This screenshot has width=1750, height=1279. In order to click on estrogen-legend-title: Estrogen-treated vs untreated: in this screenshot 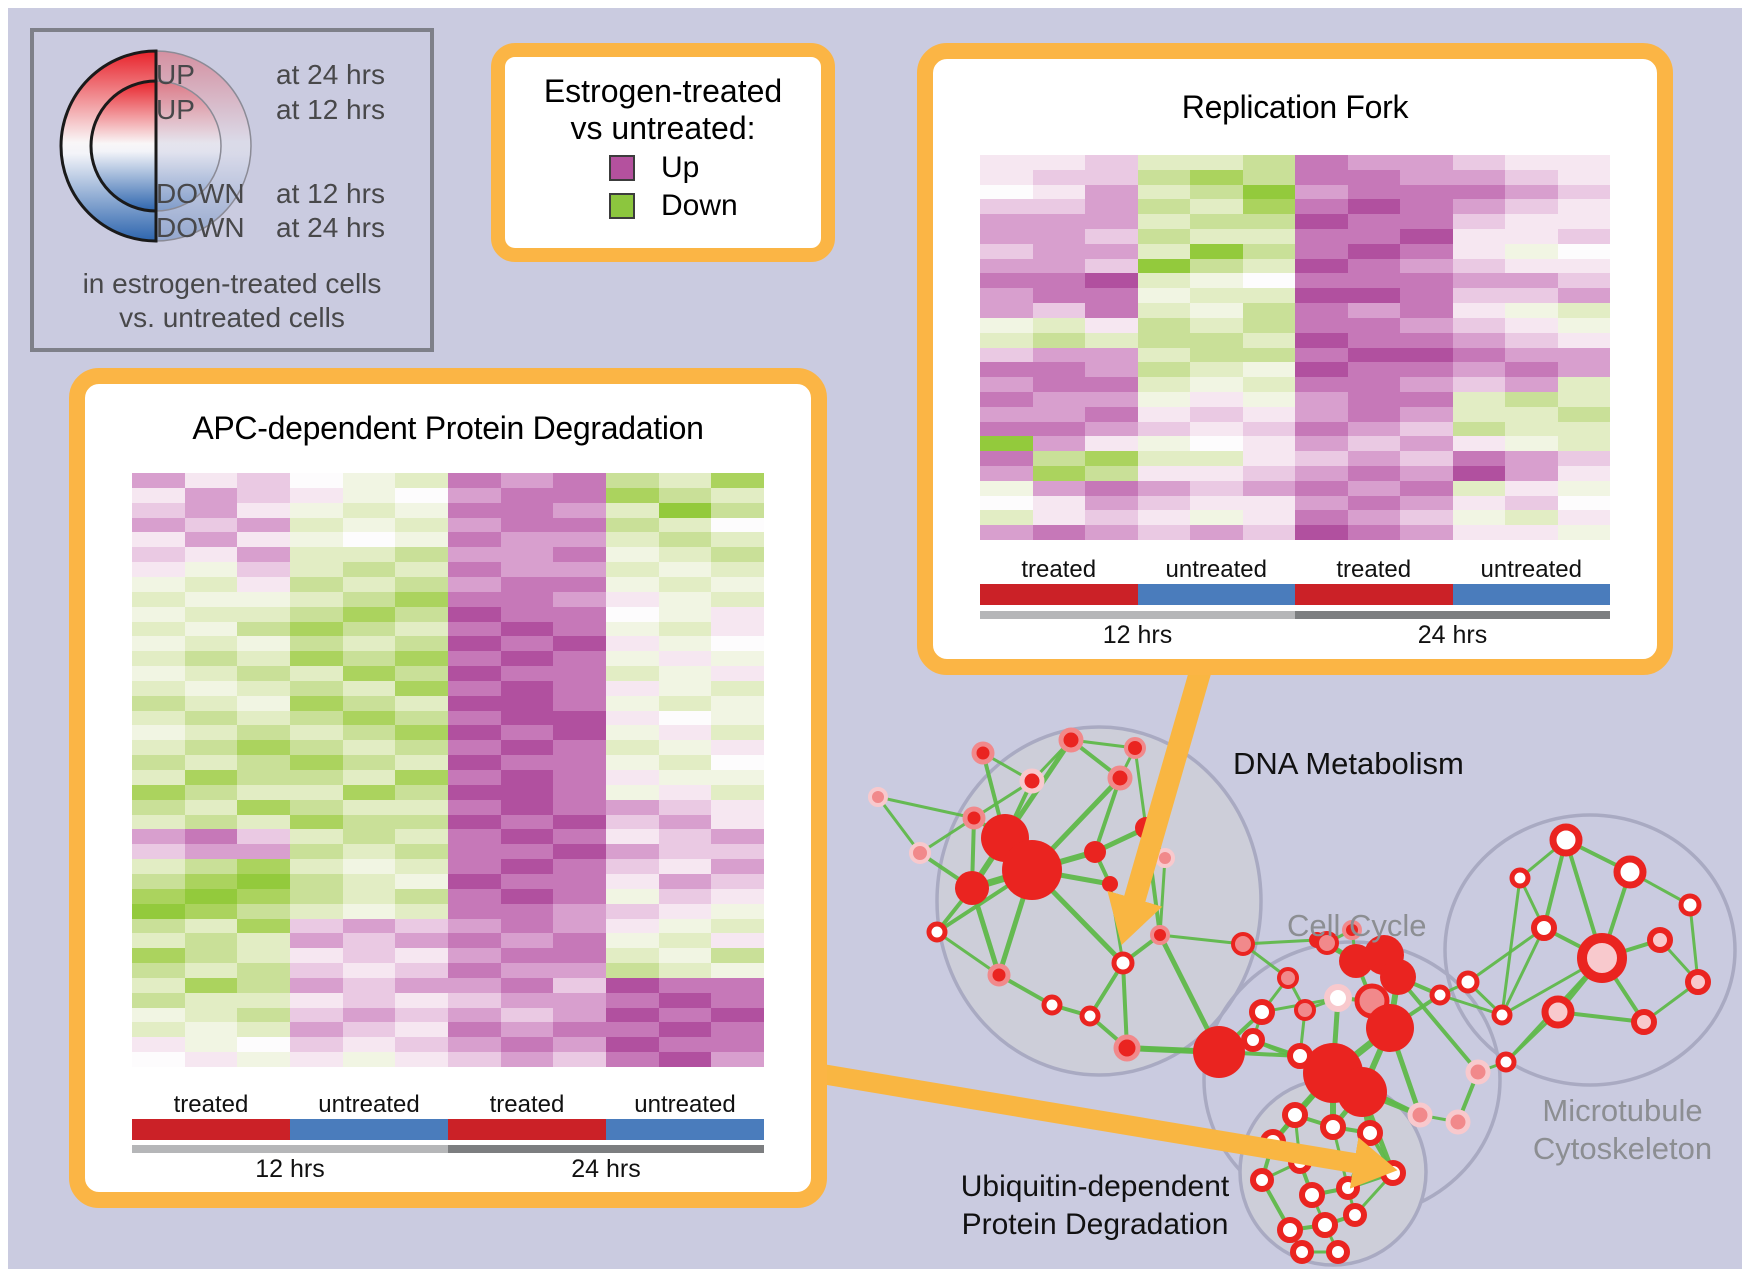, I will do `click(663, 110)`.